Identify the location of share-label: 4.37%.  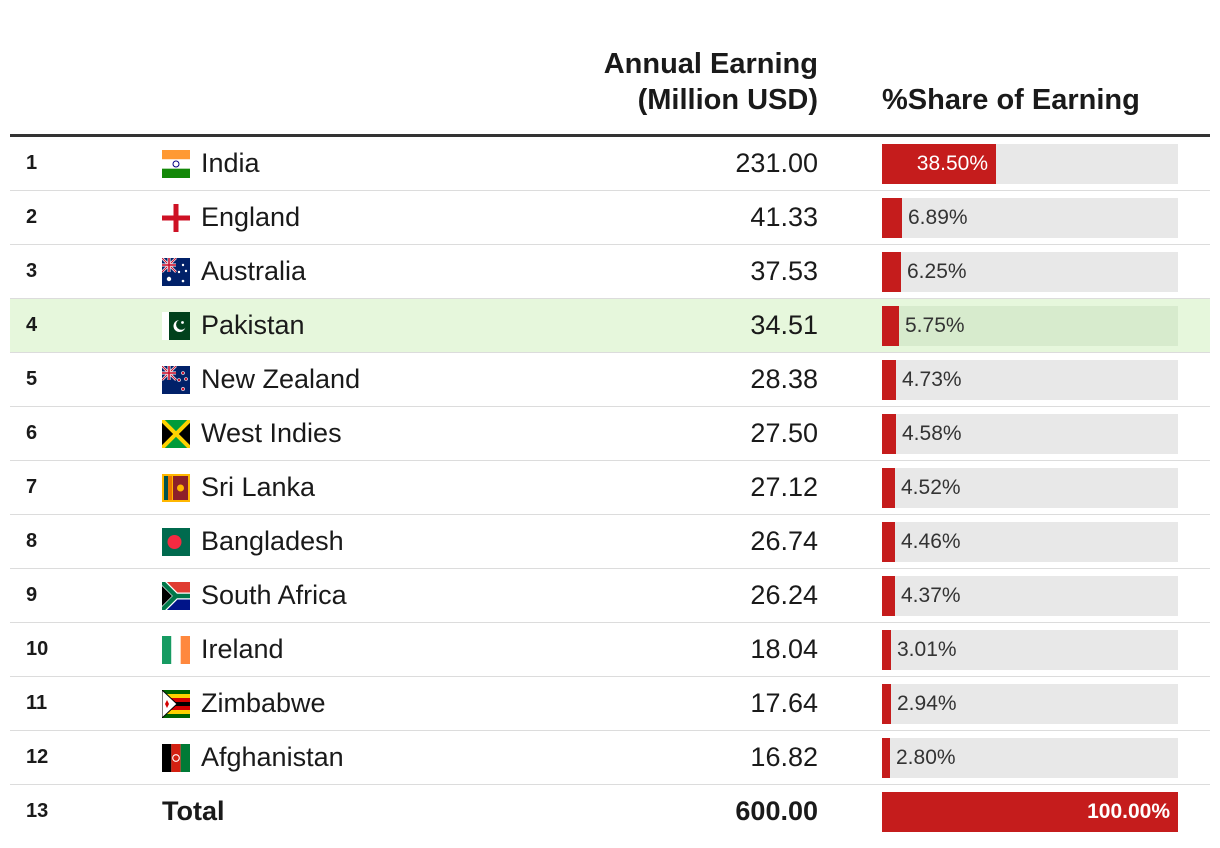
(931, 595).